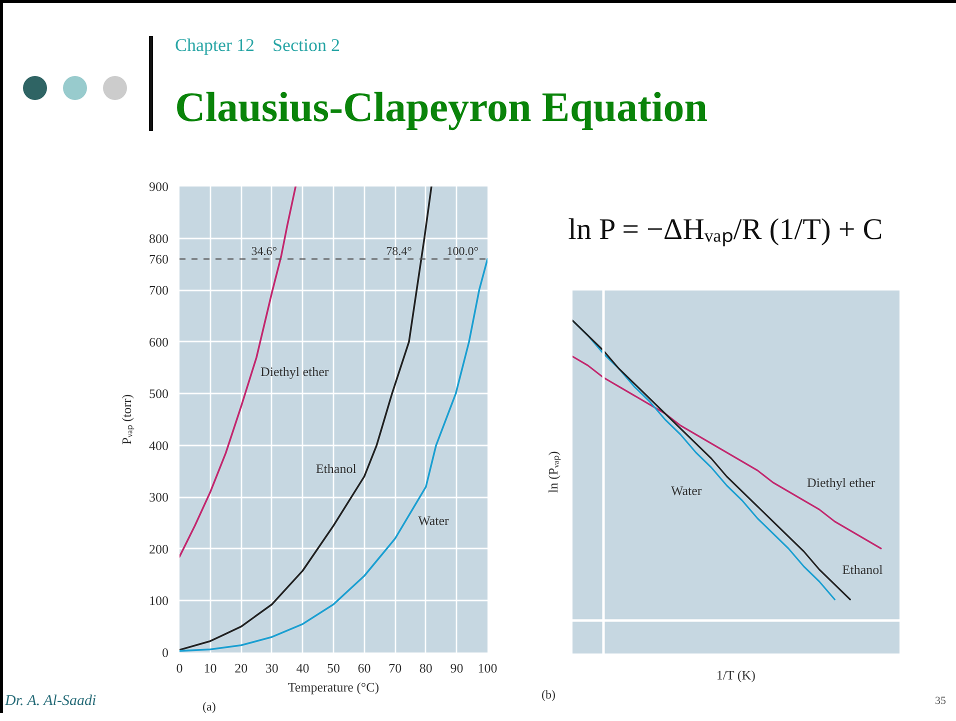 The height and width of the screenshot is (721, 956). What do you see at coordinates (158, 548) in the screenshot?
I see `y-tick-label: 200` at bounding box center [158, 548].